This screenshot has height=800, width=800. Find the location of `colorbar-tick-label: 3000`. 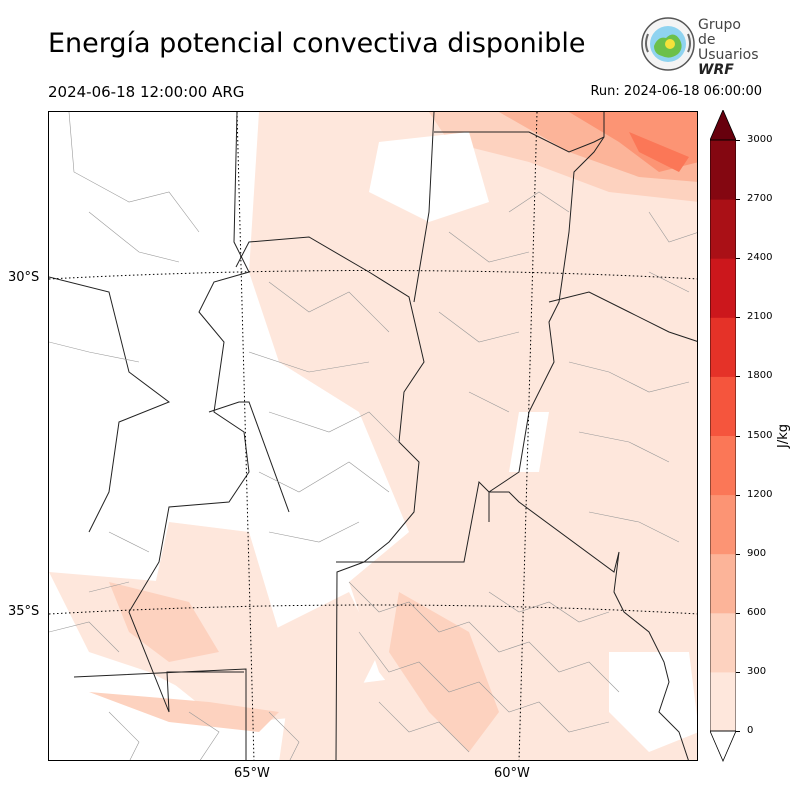

colorbar-tick-label: 3000 is located at coordinates (760, 139).